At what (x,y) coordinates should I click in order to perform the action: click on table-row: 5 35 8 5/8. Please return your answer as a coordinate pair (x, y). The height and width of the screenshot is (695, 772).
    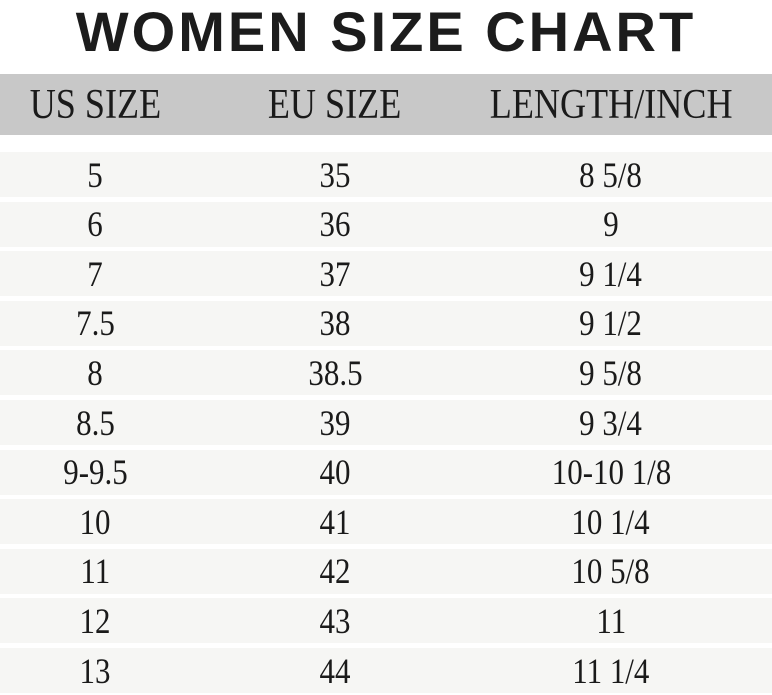
    Looking at the image, I should click on (386, 174).